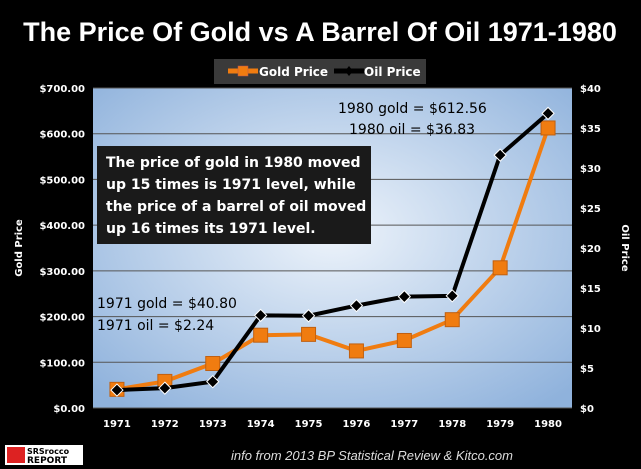 The image size is (641, 469). What do you see at coordinates (234, 195) in the screenshot?
I see `annotation-box` at bounding box center [234, 195].